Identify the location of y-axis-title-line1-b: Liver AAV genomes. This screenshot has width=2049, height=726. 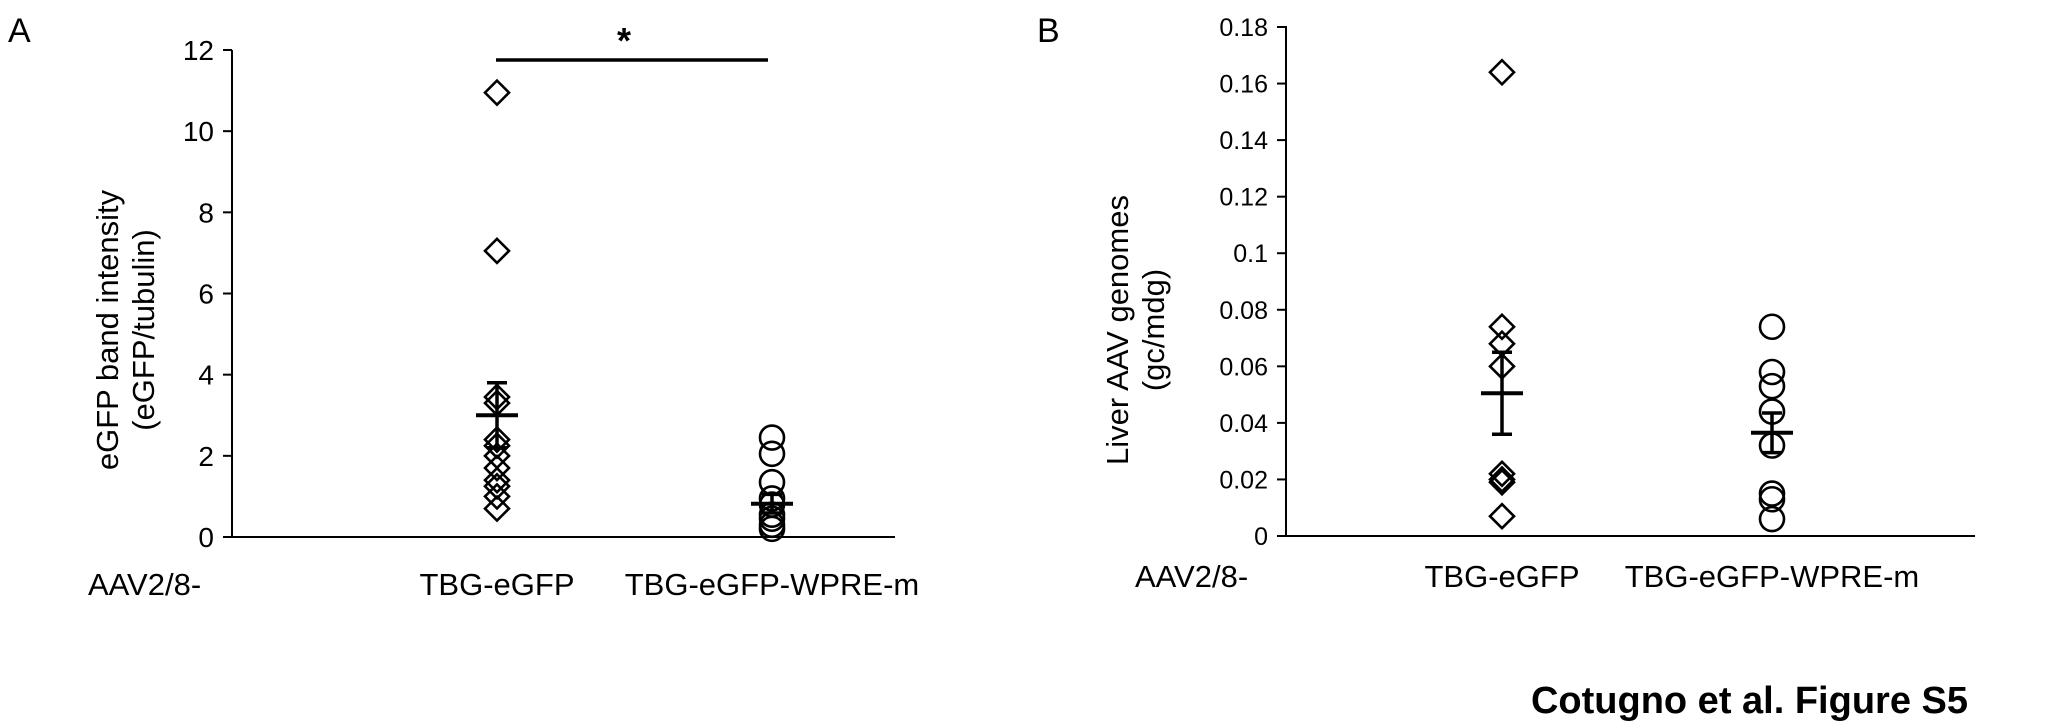
(1117, 330).